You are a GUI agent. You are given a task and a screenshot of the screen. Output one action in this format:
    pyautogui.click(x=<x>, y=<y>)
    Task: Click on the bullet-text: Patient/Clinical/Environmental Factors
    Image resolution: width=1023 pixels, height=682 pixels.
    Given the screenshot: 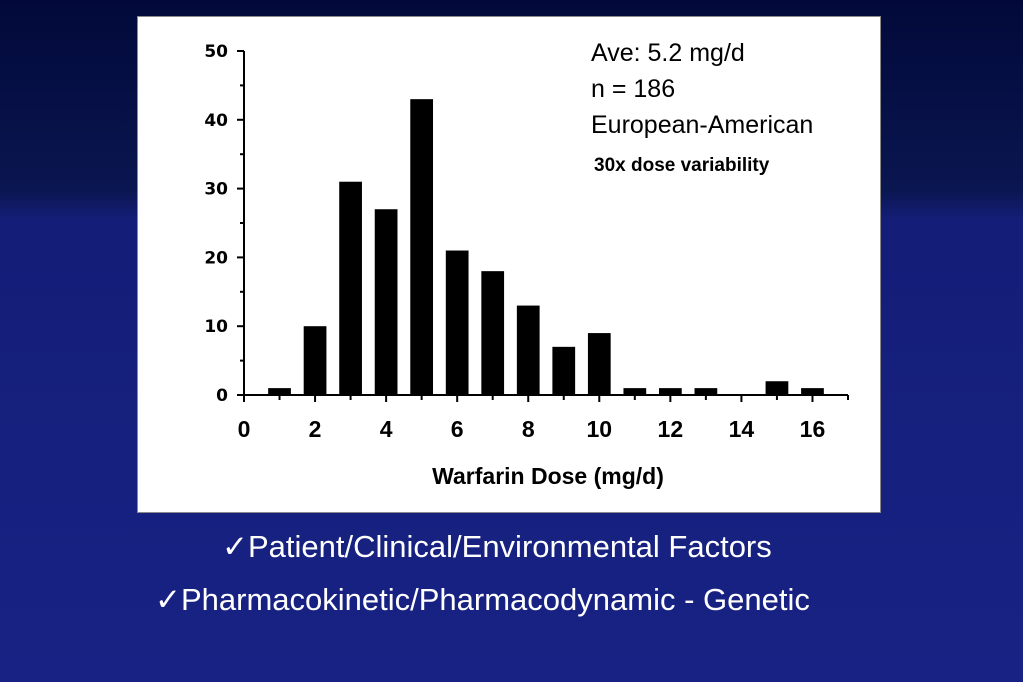 What is the action you would take?
    pyautogui.click(x=509, y=546)
    